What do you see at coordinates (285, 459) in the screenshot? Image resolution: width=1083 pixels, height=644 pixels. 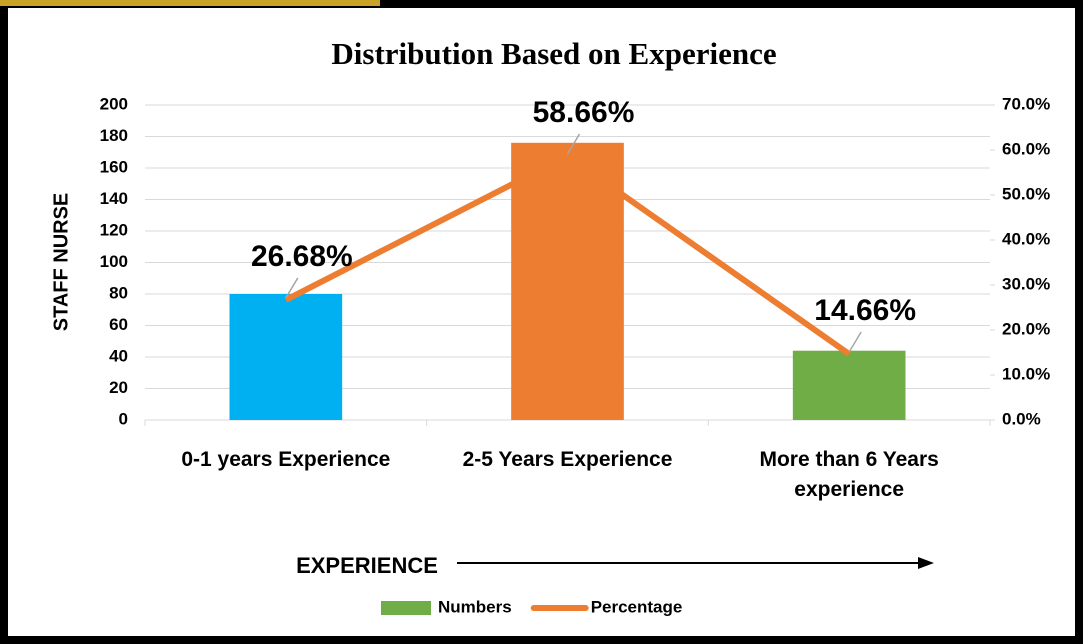 I see `x-tick-label: 0-1 years Experience` at bounding box center [285, 459].